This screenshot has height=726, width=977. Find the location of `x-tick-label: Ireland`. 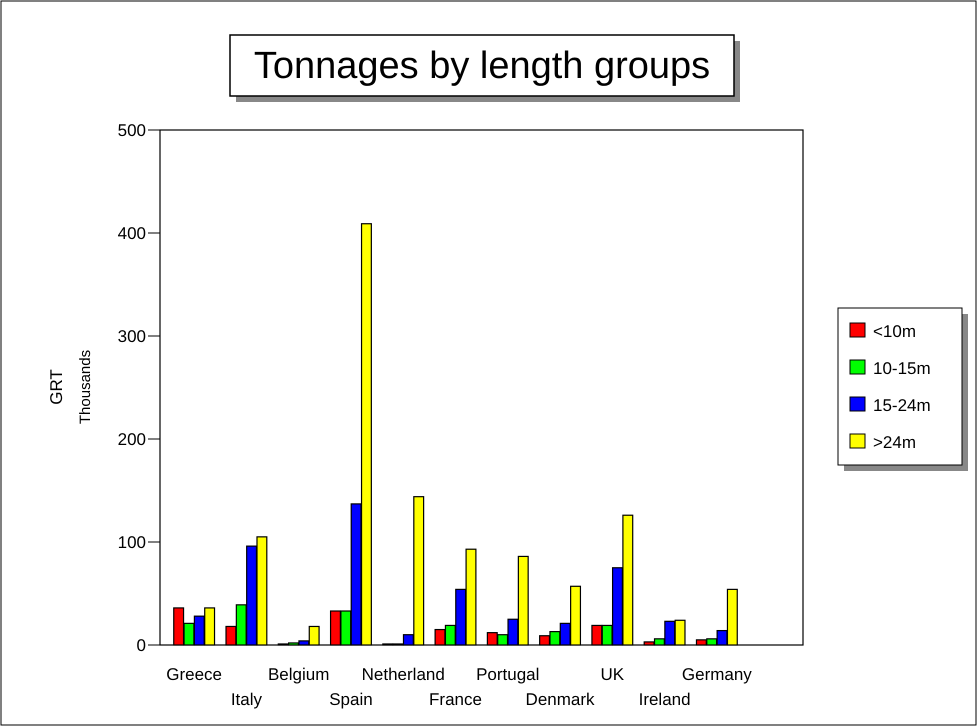

x-tick-label: Ireland is located at coordinates (664, 699).